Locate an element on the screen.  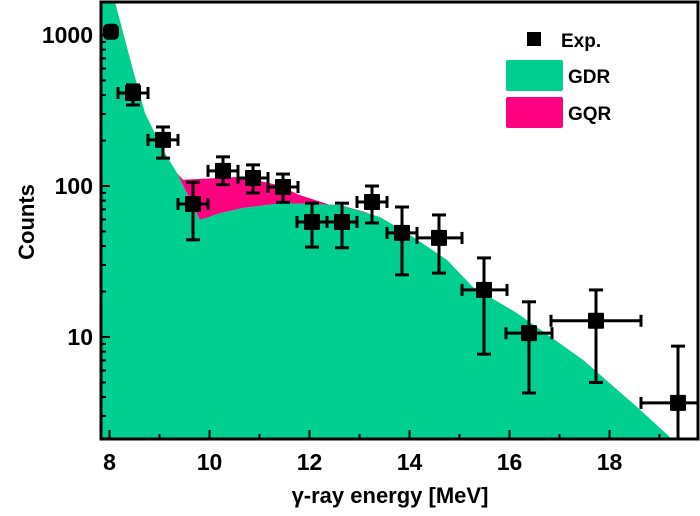
legend: Exp. GDR GQR is located at coordinates (559, 79).